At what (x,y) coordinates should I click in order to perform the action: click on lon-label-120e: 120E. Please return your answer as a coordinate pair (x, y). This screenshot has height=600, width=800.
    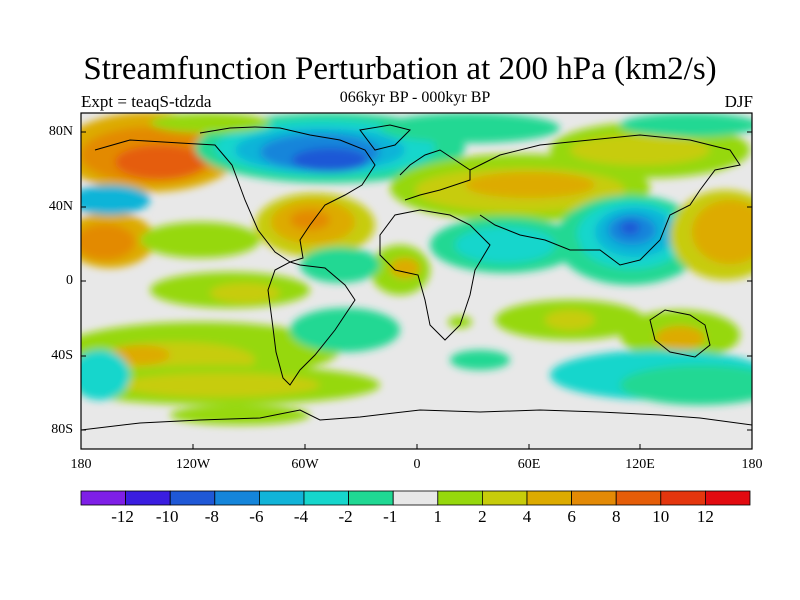
    Looking at the image, I should click on (640, 464).